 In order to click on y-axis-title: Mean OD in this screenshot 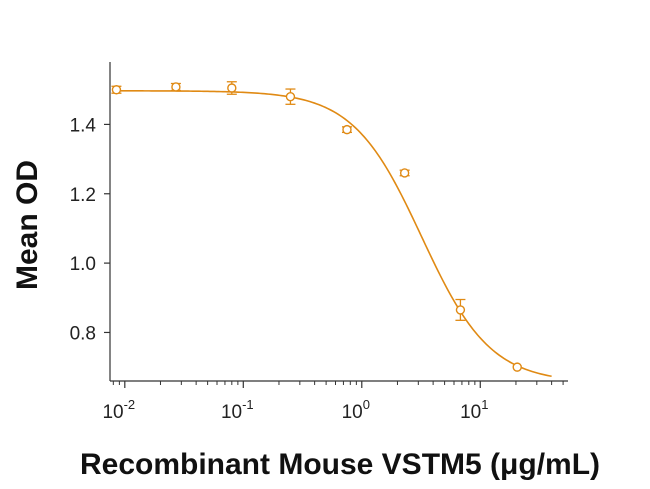, I will do `click(27, 225)`.